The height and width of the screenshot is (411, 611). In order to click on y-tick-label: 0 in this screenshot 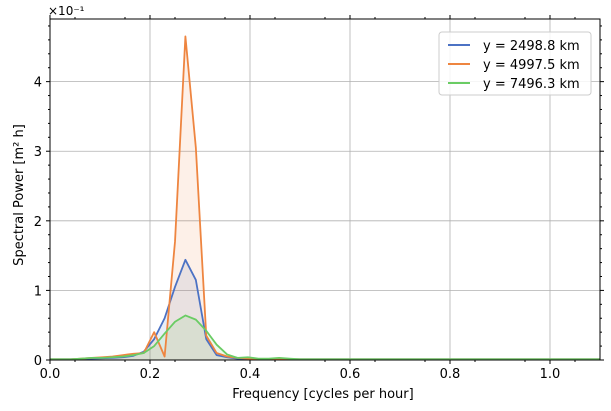, I will do `click(38, 361)`.